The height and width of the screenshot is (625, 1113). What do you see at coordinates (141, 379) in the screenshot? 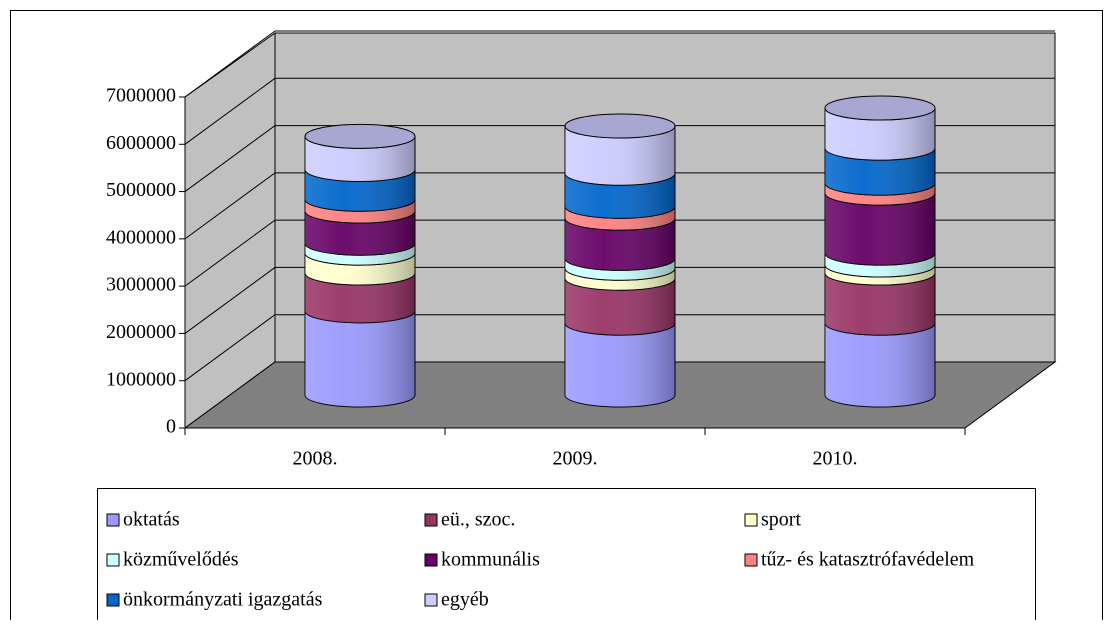
I see `y-tick-label: 1000000` at bounding box center [141, 379].